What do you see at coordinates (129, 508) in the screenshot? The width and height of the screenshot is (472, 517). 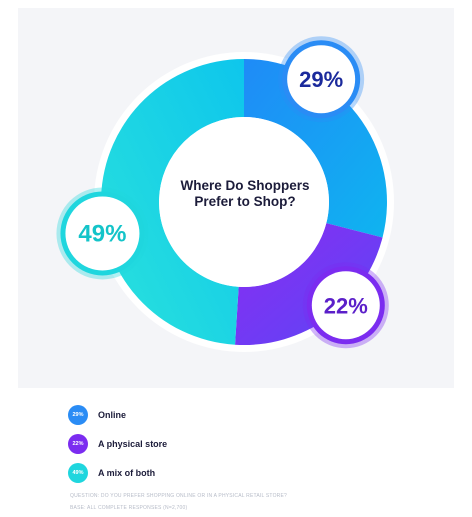 I see `footnote-base: BASE: ALL COMPLETE RESPONSES (N=2,700)` at bounding box center [129, 508].